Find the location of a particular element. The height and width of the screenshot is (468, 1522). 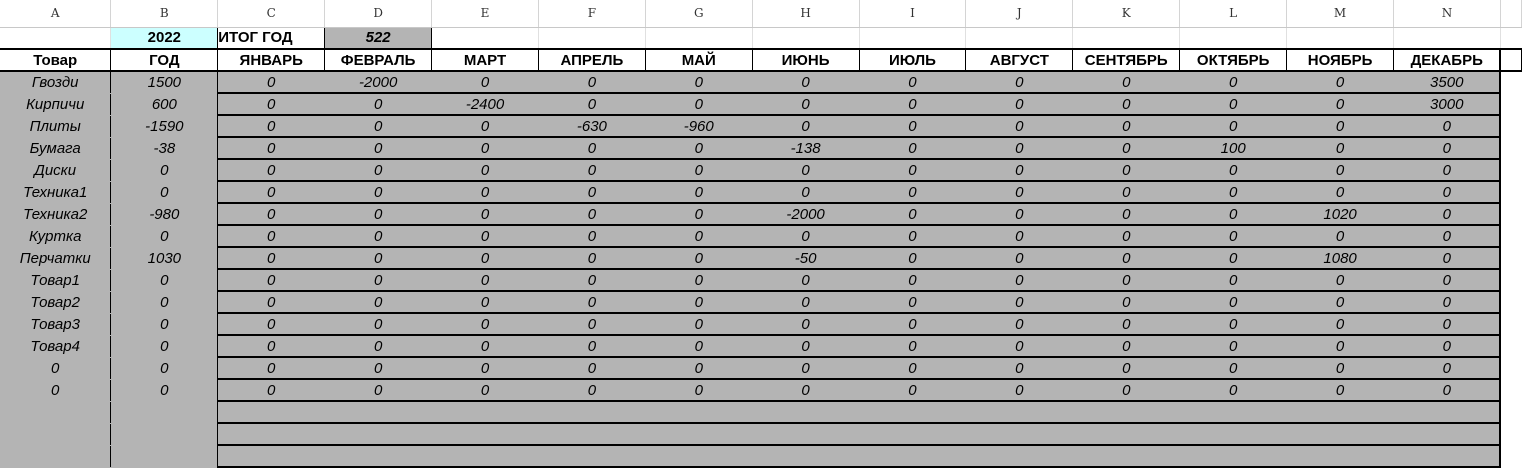

year-total-cell: 1030 is located at coordinates (164, 258).